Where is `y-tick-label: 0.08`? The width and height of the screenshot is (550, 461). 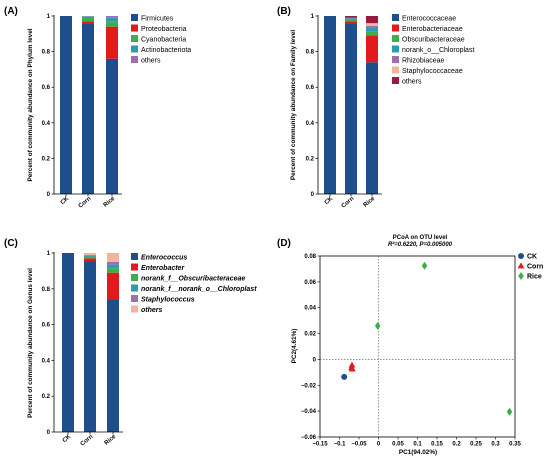 y-tick-label: 0.08 is located at coordinates (310, 257).